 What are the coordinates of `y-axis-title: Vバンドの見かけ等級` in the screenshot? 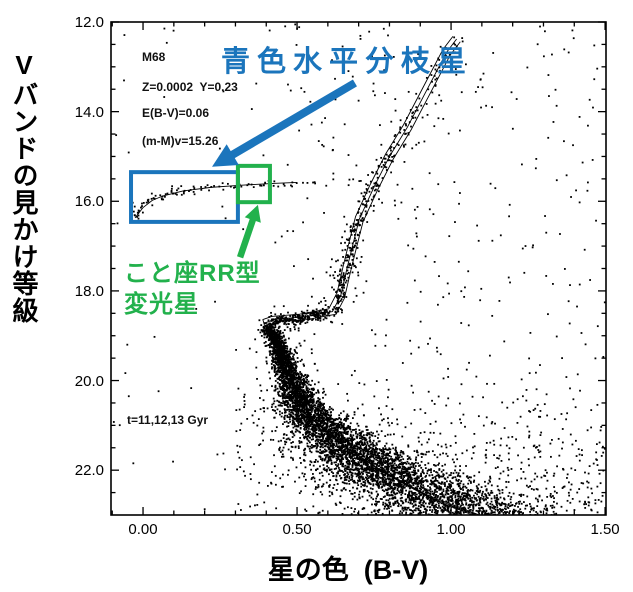 It's located at (24, 187).